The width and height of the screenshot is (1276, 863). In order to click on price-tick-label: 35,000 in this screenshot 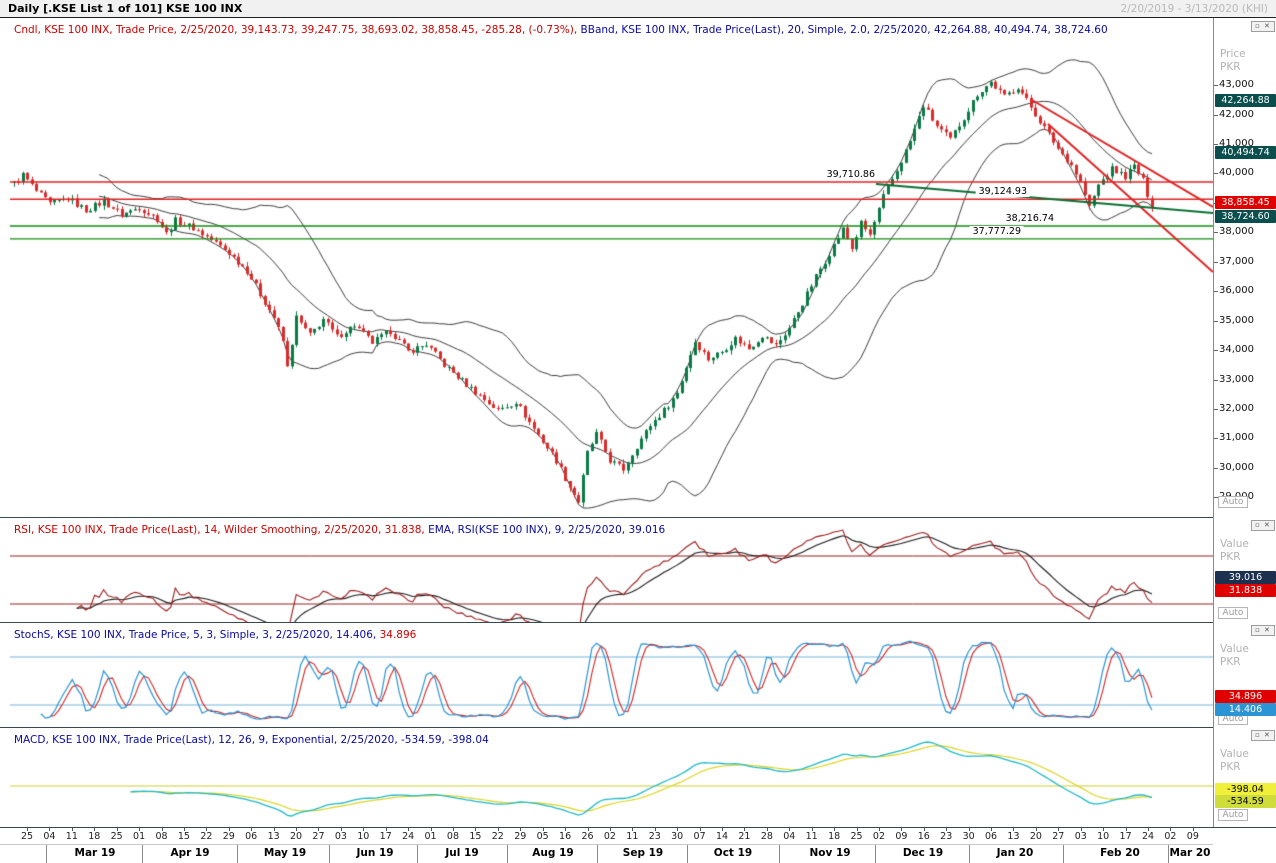, I will do `click(1236, 320)`.